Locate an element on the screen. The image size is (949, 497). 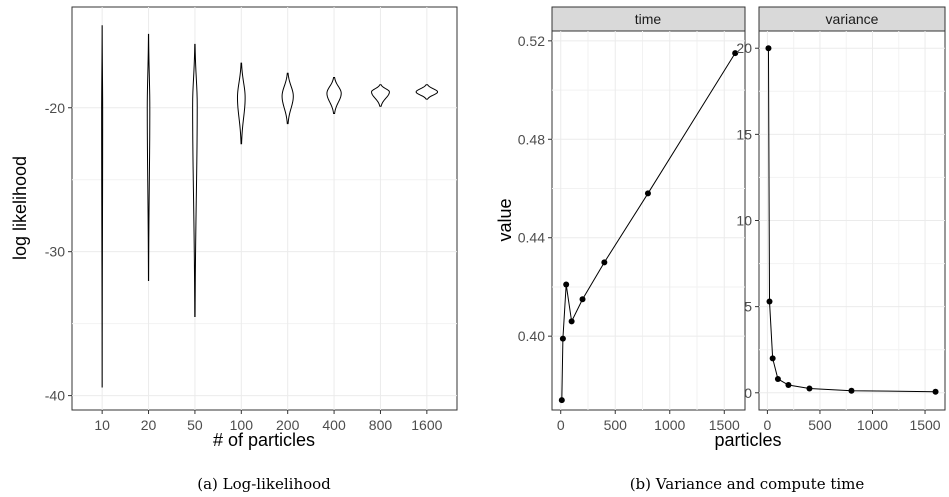
y-tick-label: 20 is located at coordinates (744, 48).